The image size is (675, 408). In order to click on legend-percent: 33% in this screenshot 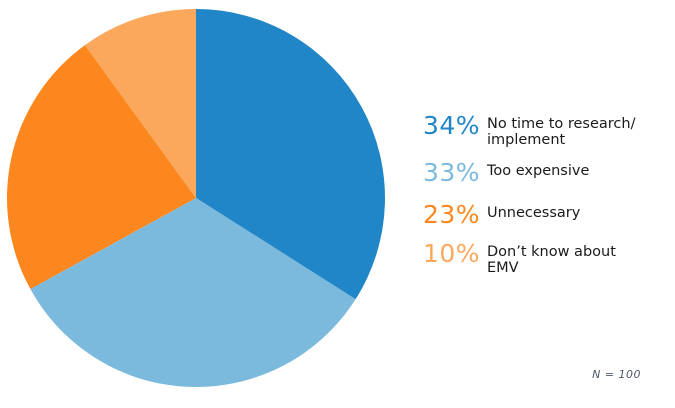, I will do `click(452, 172)`.